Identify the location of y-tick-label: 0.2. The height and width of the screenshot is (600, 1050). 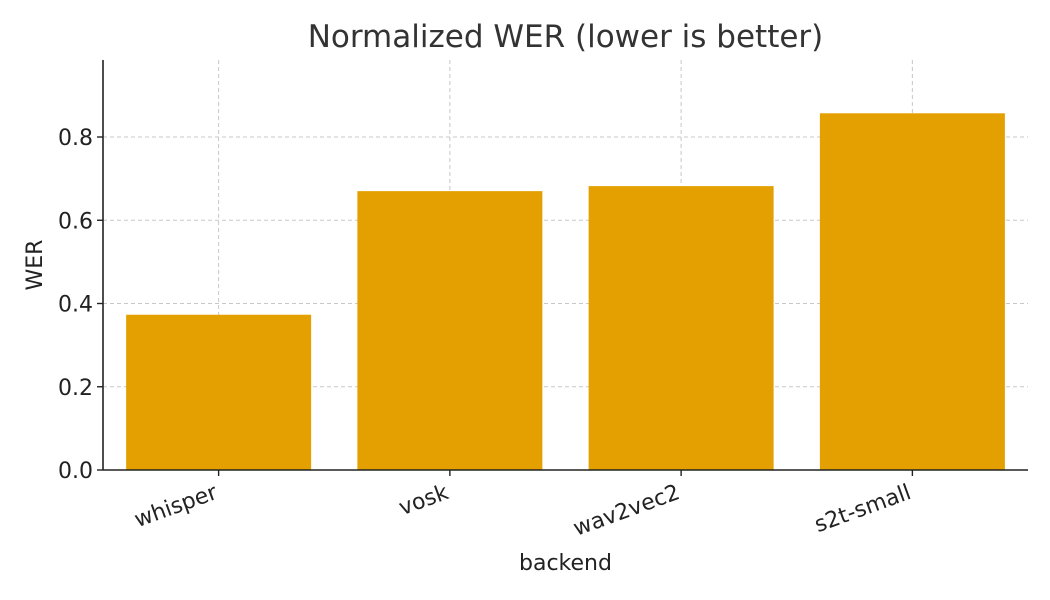
(75, 388).